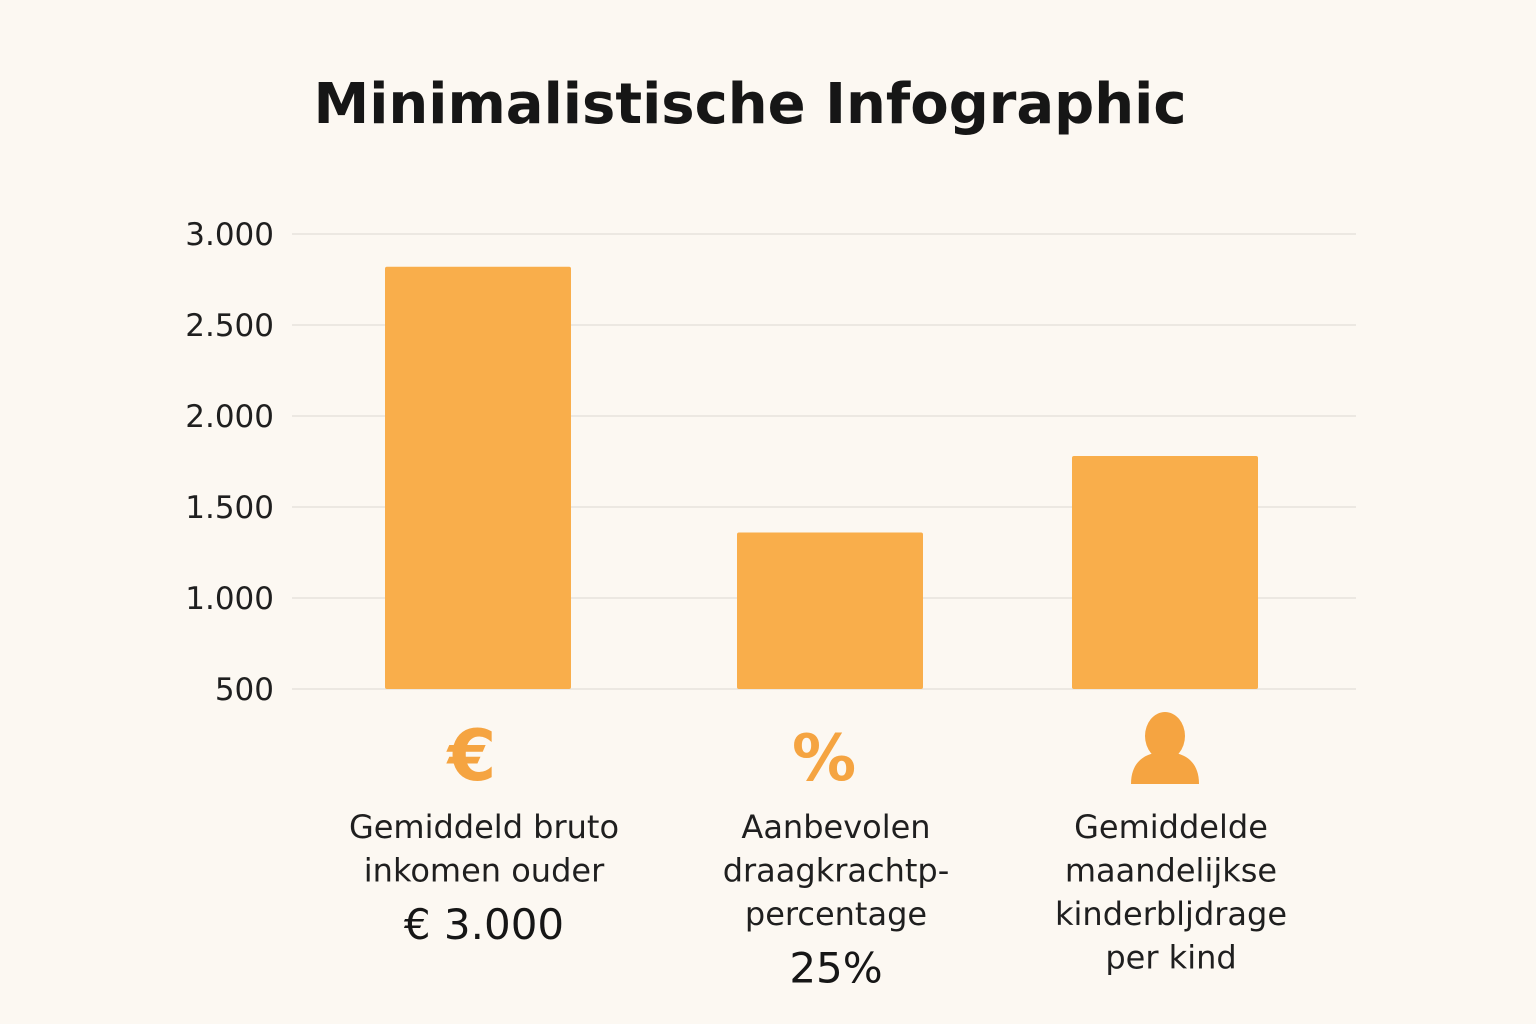  Describe the element at coordinates (229, 508) in the screenshot. I see `y-tick-label: 1.500` at that location.